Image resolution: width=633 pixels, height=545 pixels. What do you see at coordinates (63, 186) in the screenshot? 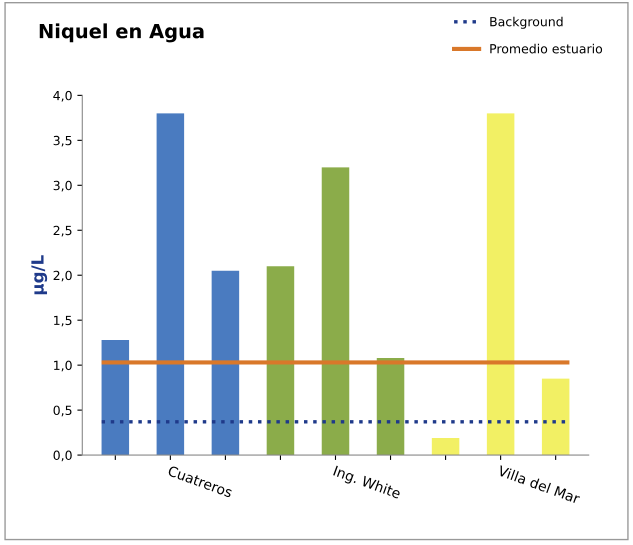
I see `y-tick-label: 3,0` at bounding box center [63, 186].